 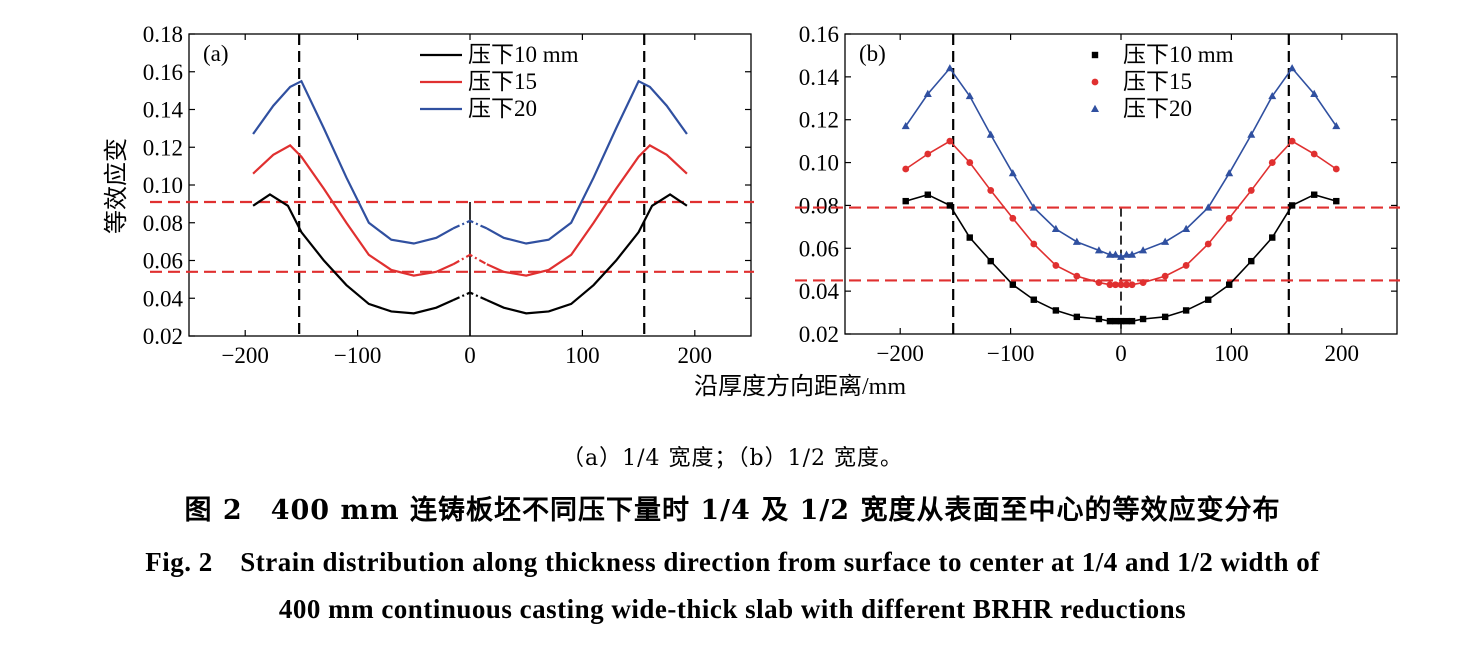 I want to click on panel-a-legend-label: 压下10 mm, so click(x=523, y=54).